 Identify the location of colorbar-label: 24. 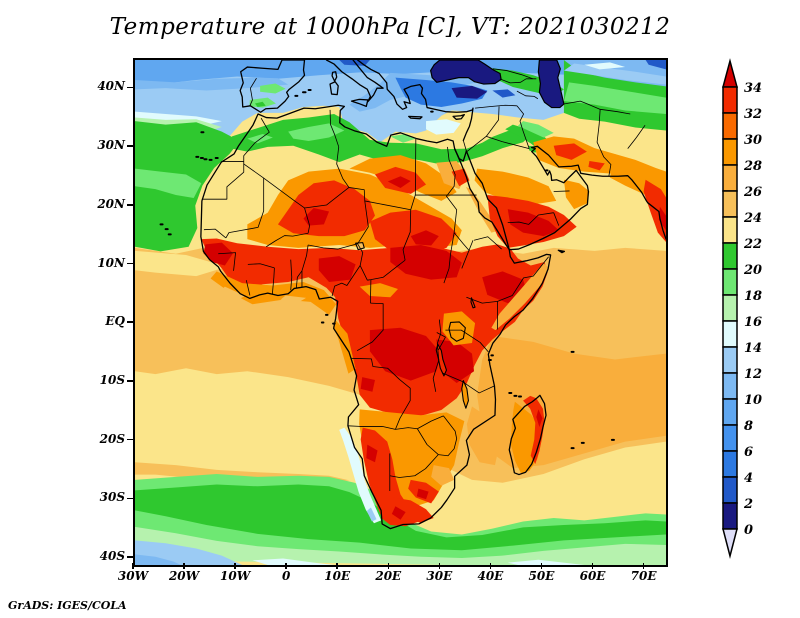
(752, 218).